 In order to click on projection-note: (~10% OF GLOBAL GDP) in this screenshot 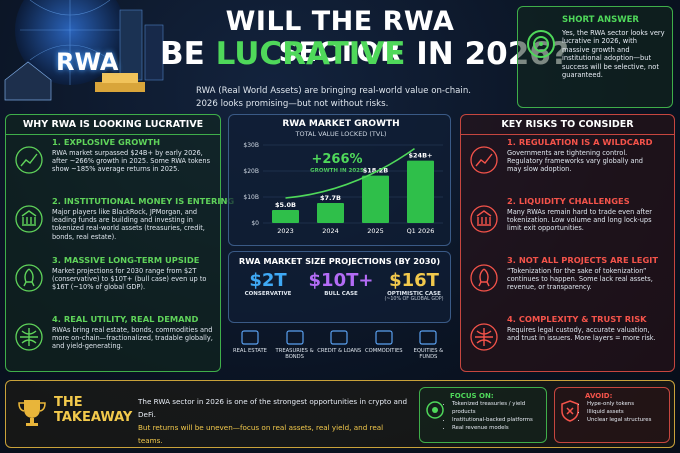, I will do `click(414, 299)`.